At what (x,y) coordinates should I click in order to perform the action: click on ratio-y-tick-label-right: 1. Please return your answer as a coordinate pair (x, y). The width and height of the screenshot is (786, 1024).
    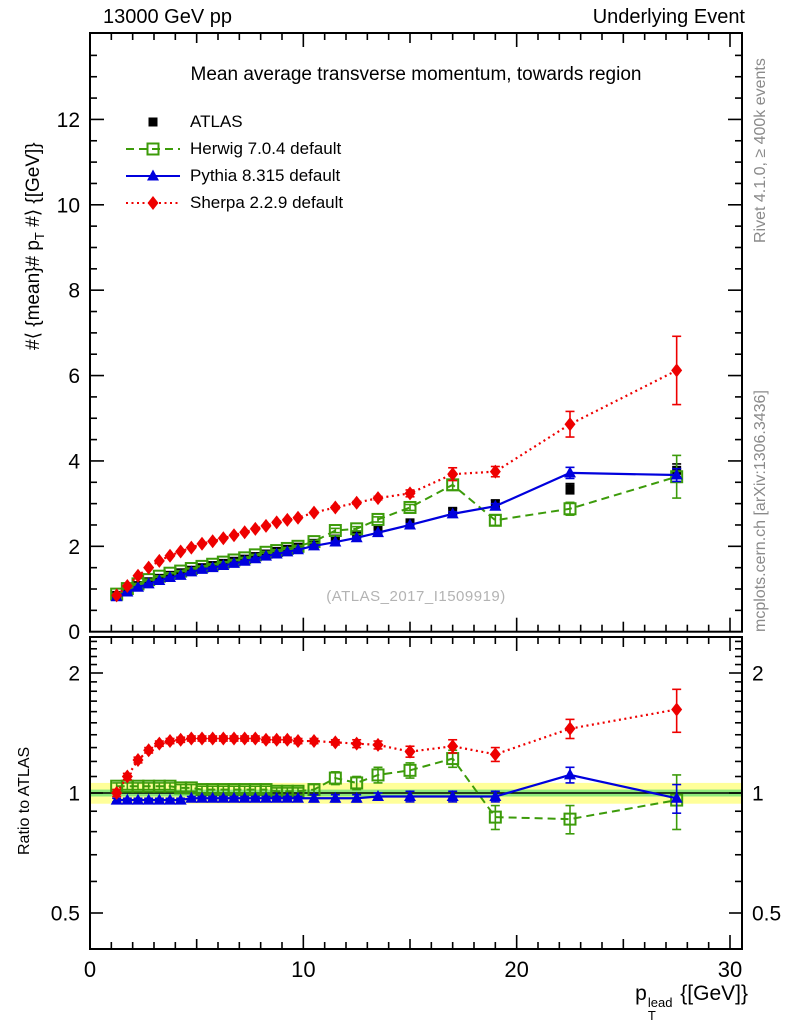
    Looking at the image, I should click on (758, 794).